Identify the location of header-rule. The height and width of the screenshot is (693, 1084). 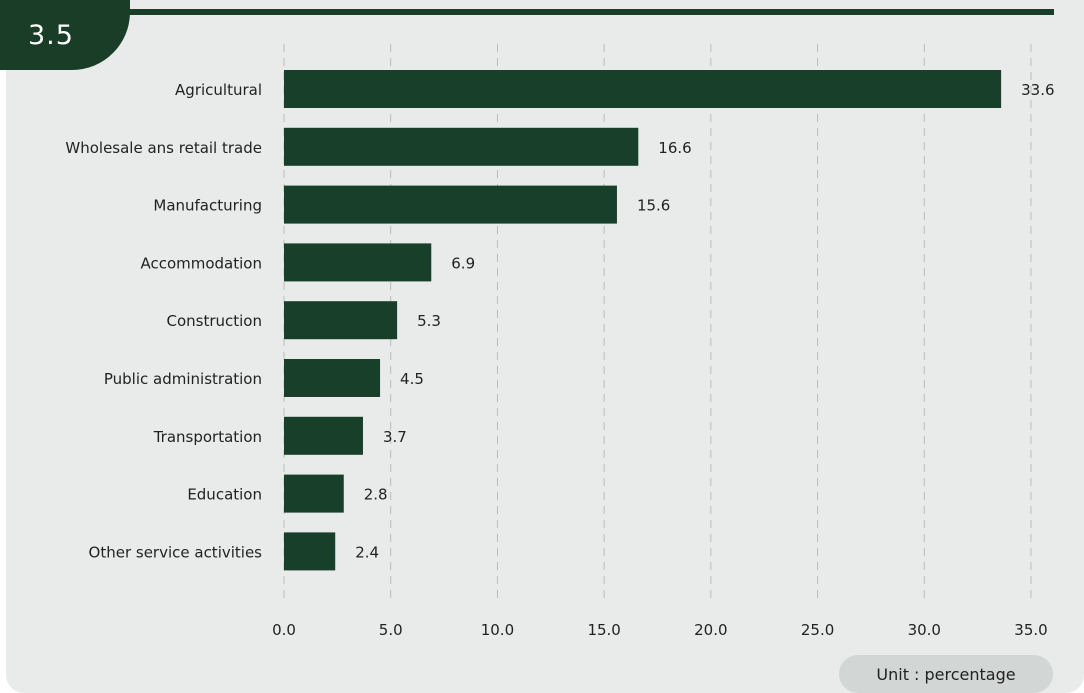
(590, 12).